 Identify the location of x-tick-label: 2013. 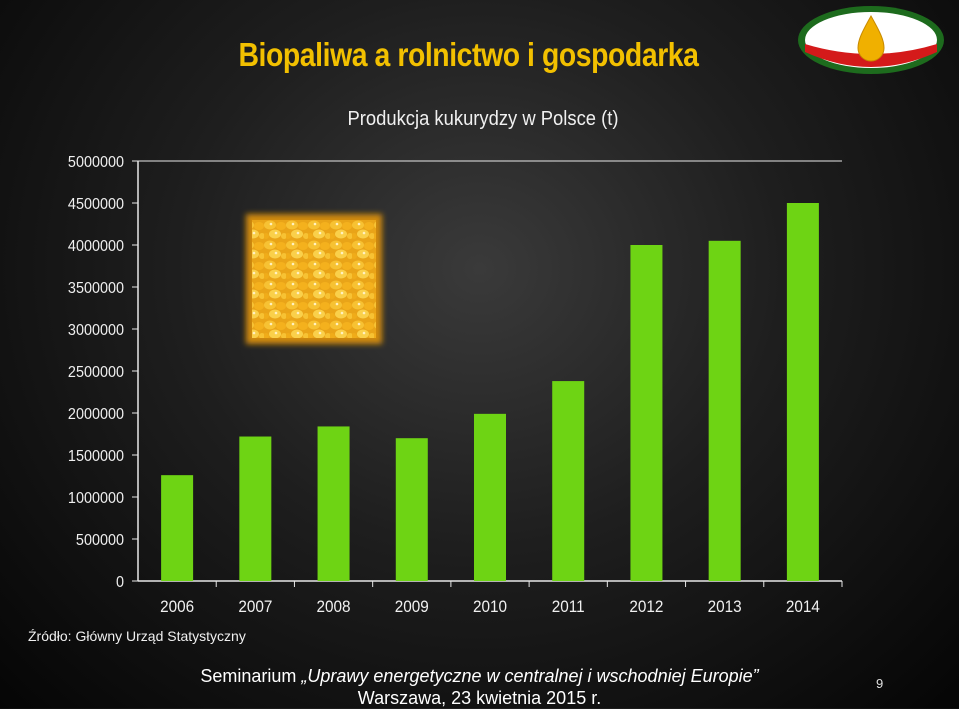
(725, 606).